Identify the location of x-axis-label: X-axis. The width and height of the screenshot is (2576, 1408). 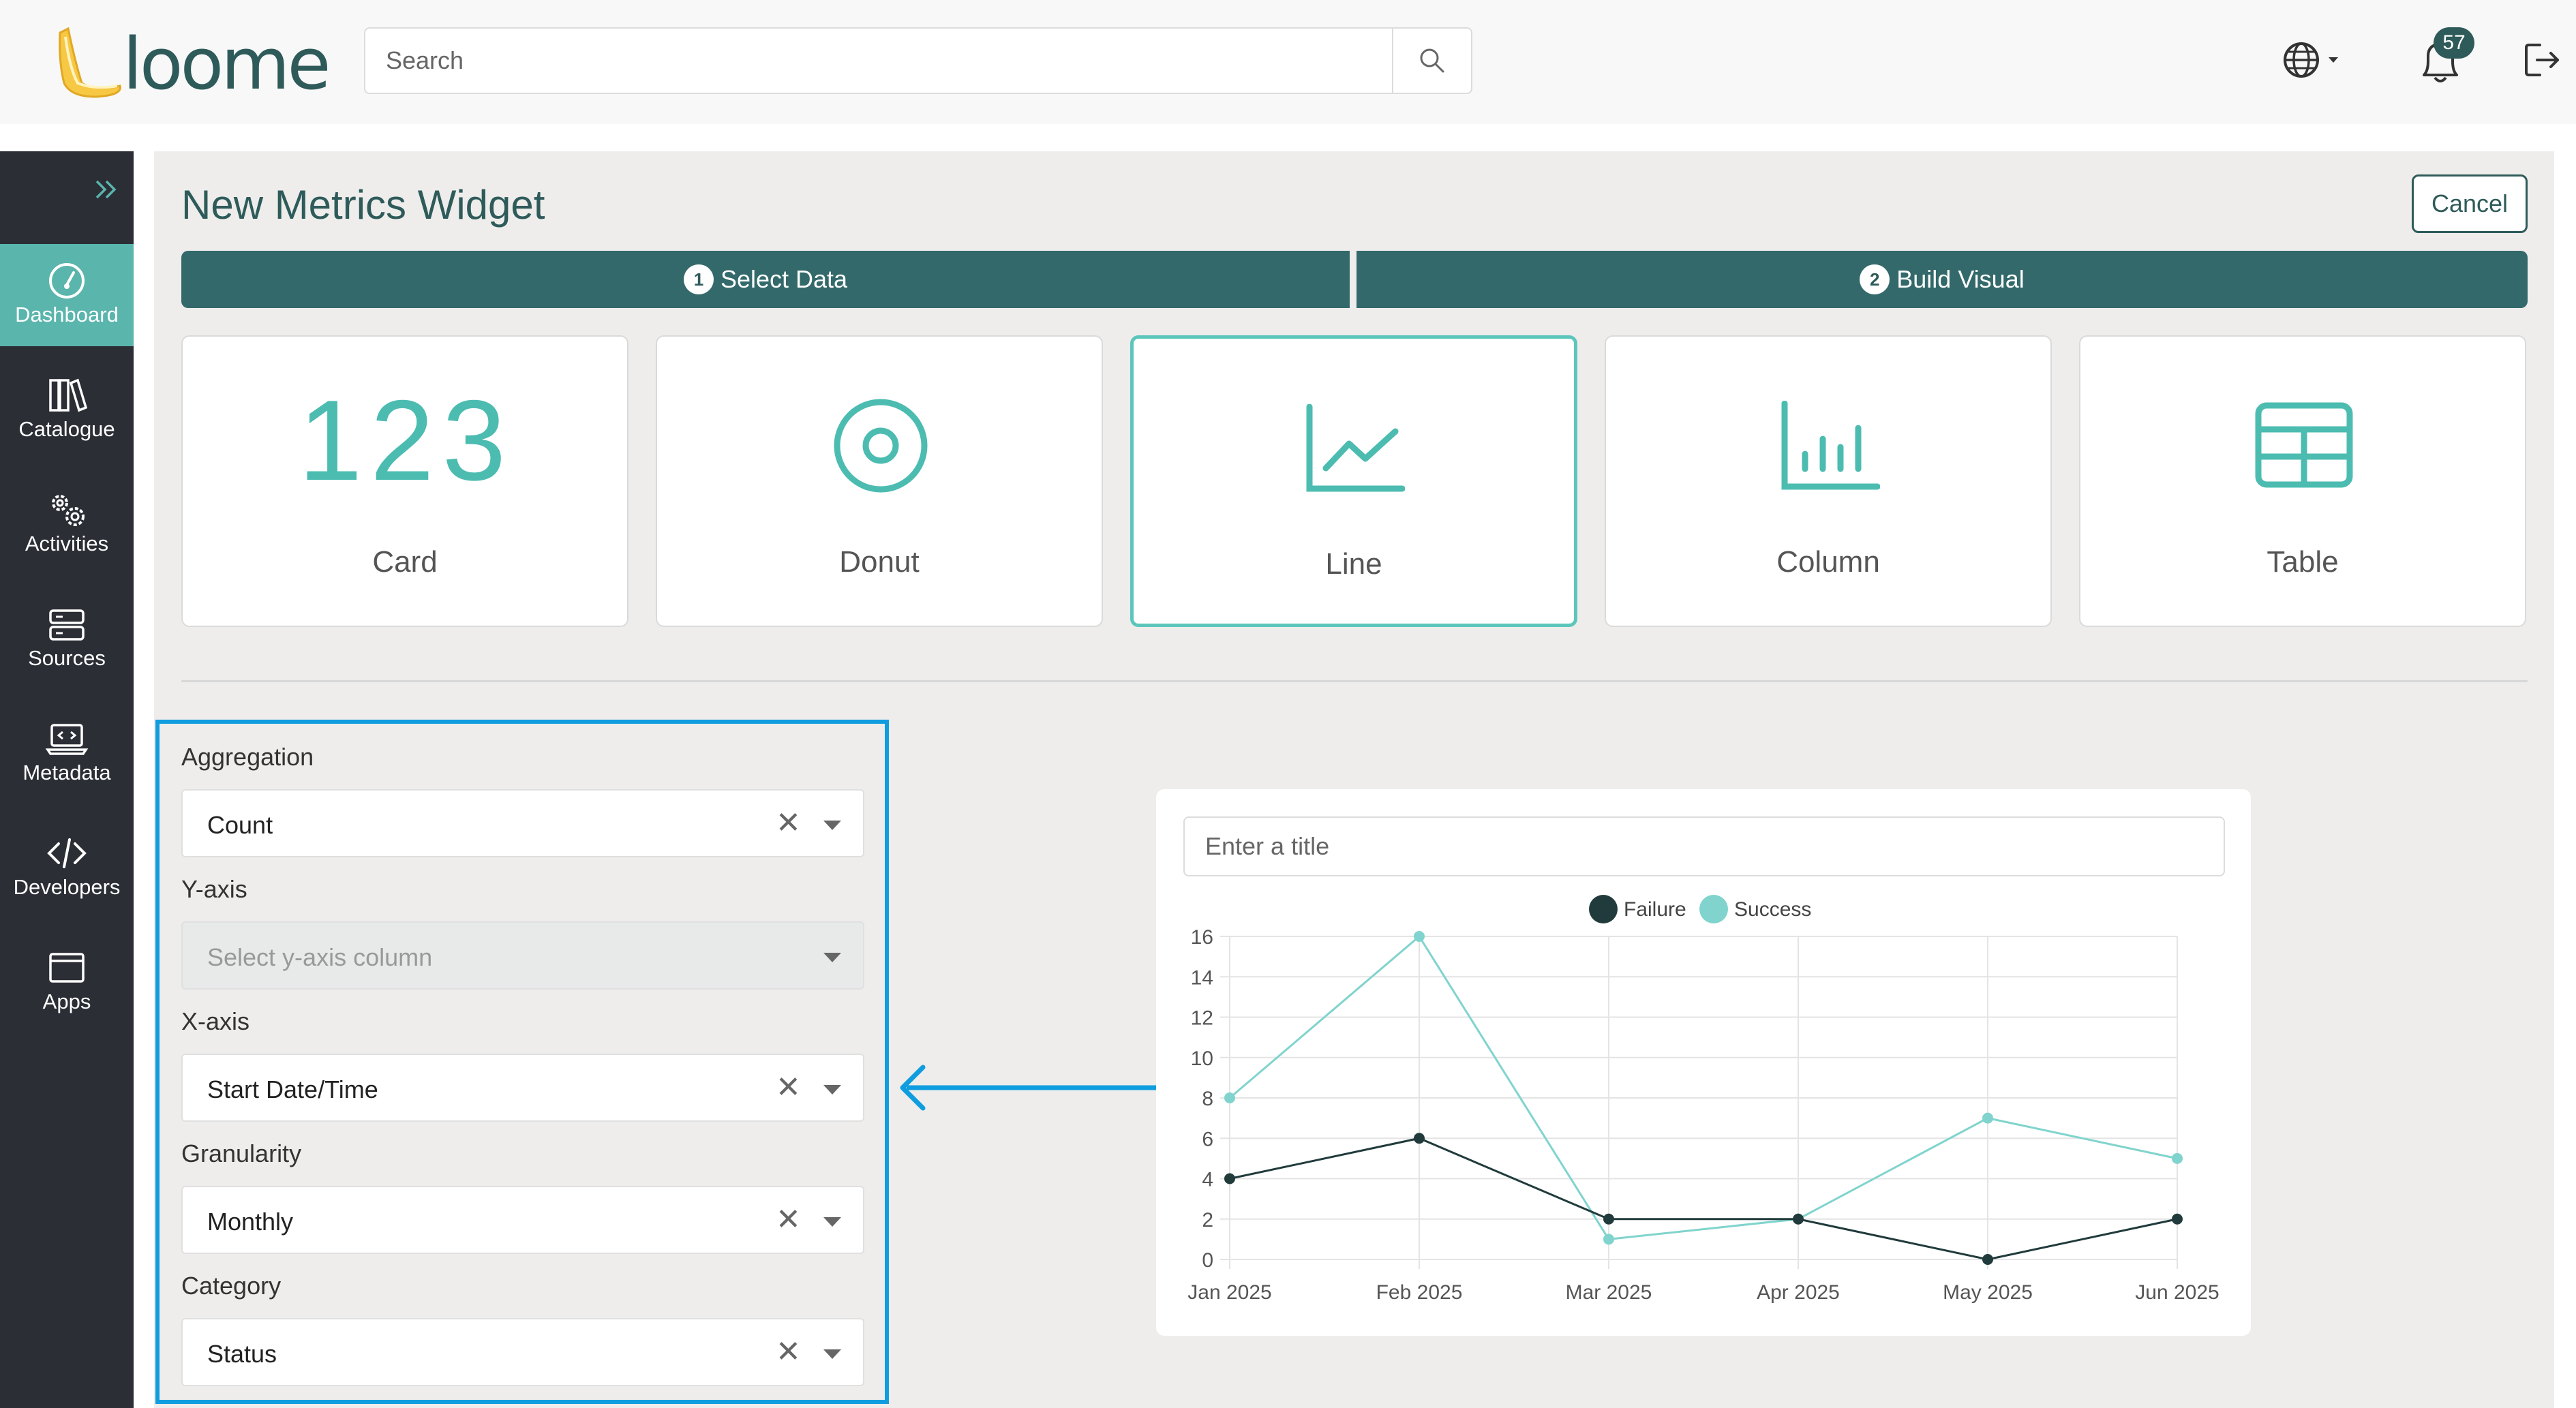
(216, 1021).